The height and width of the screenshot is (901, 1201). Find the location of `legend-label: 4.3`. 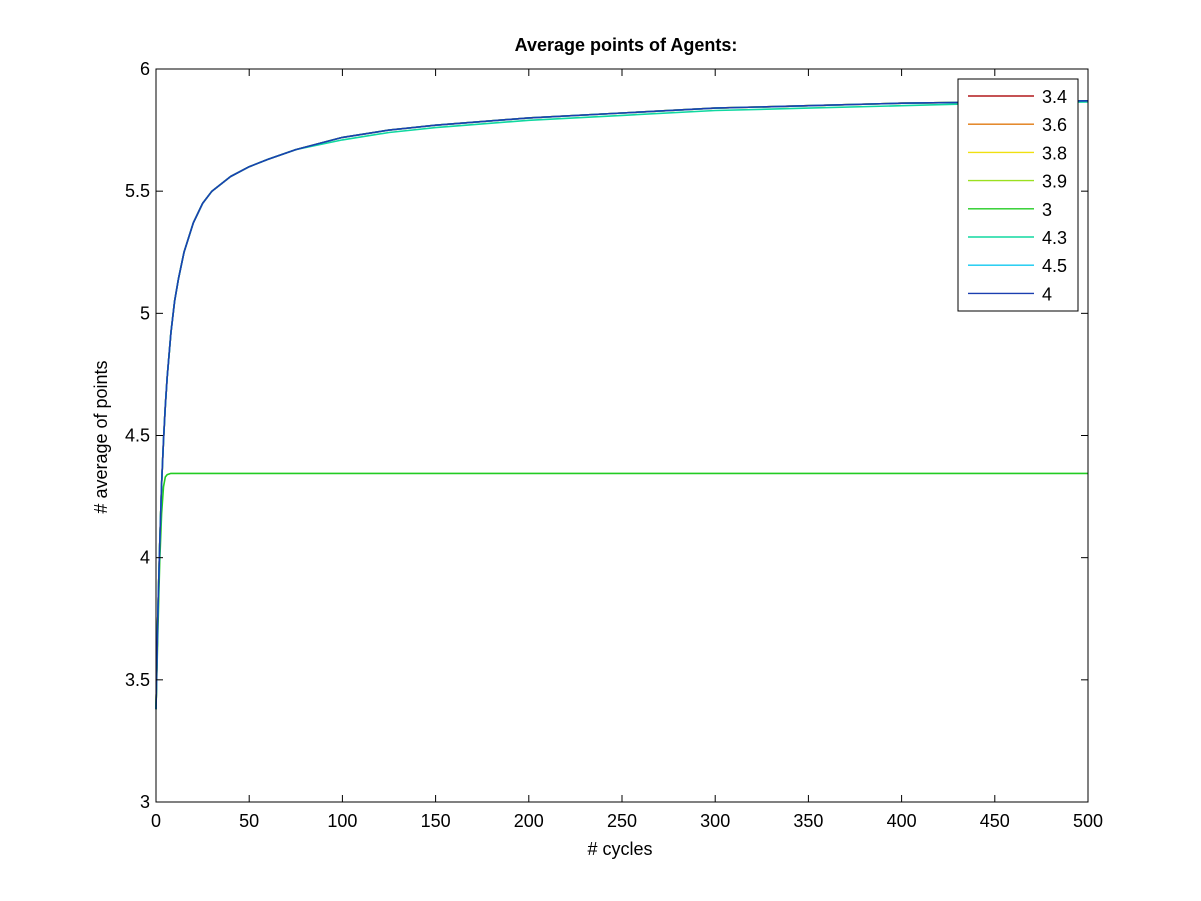

legend-label: 4.3 is located at coordinates (1054, 238).